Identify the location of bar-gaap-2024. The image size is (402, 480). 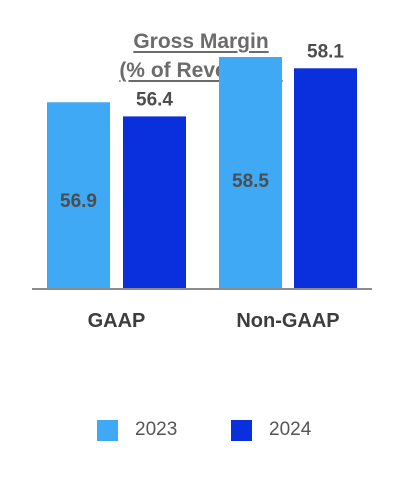
(154, 202).